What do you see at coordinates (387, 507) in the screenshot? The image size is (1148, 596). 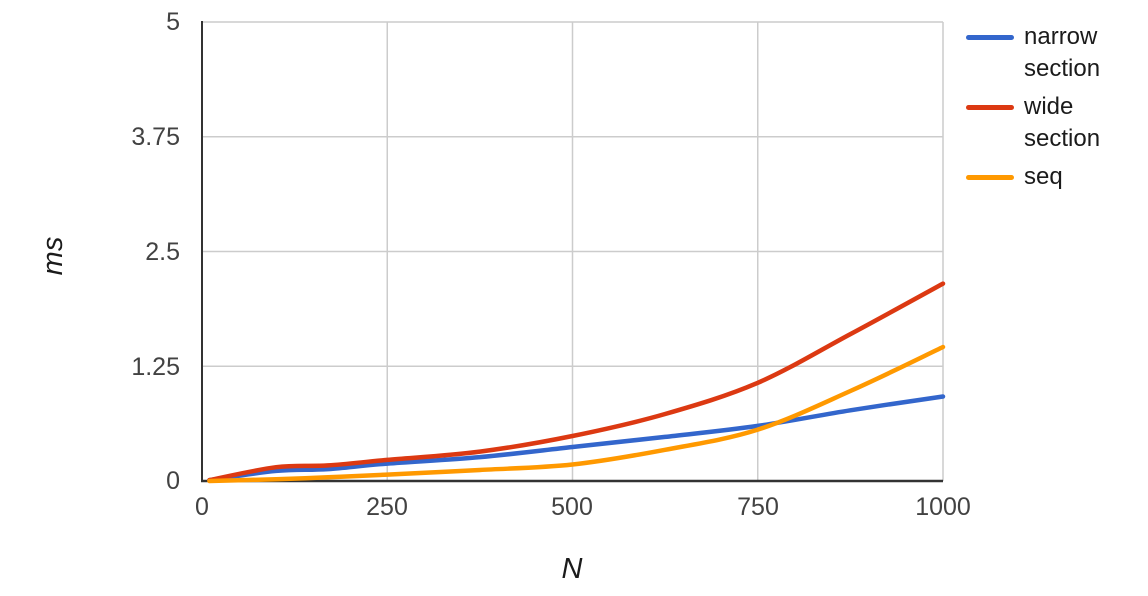 I see `x-tick-label-250: 250` at bounding box center [387, 507].